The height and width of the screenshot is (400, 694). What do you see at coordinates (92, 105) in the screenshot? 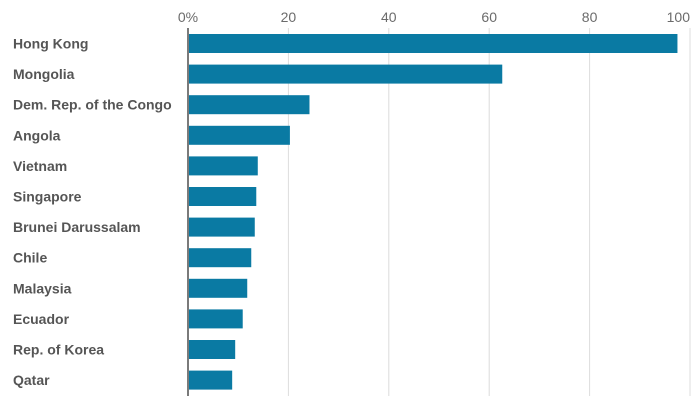
I see `category-label: Dem. Rep. of the Congo` at bounding box center [92, 105].